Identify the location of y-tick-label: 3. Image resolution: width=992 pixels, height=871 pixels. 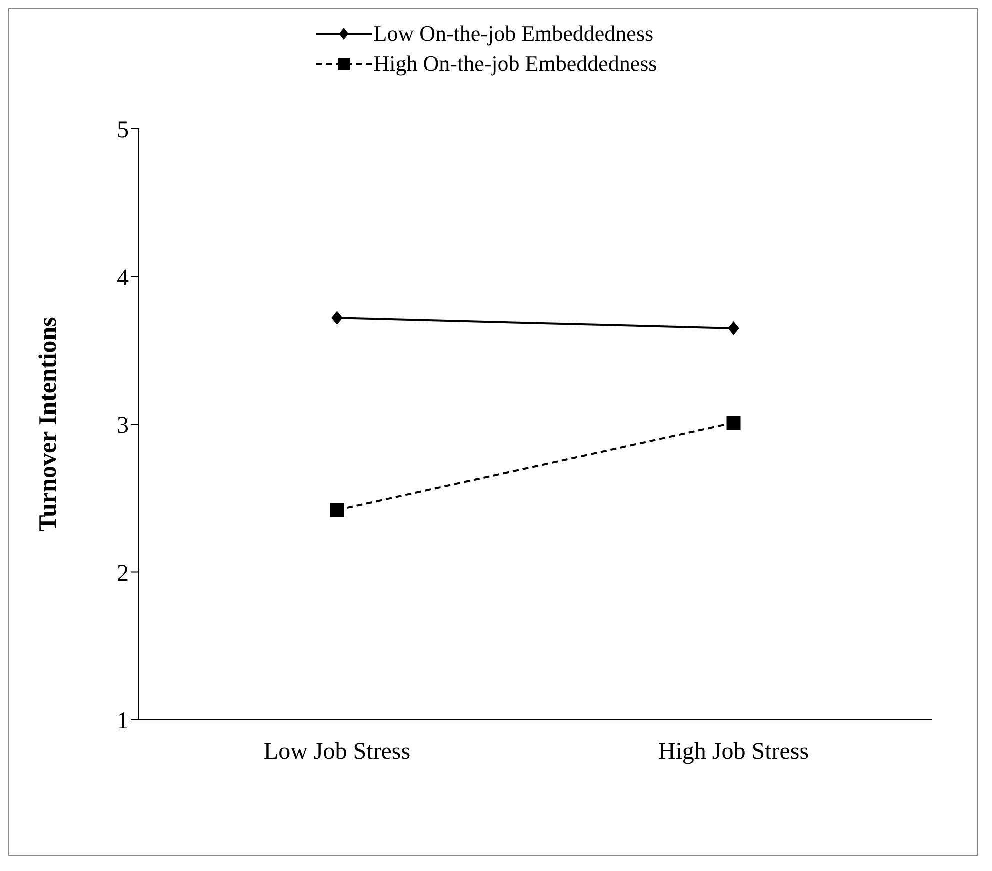
(123, 426).